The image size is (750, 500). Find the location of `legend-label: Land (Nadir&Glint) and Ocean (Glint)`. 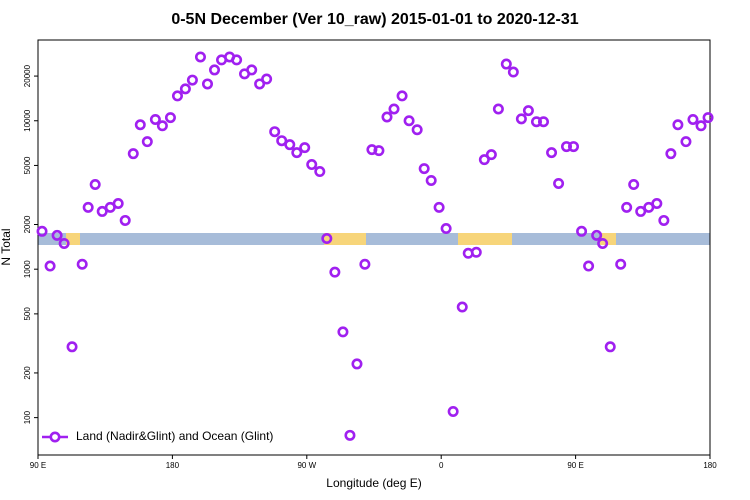

legend-label: Land (Nadir&Glint) and Ocean (Glint) is located at coordinates (174, 436).